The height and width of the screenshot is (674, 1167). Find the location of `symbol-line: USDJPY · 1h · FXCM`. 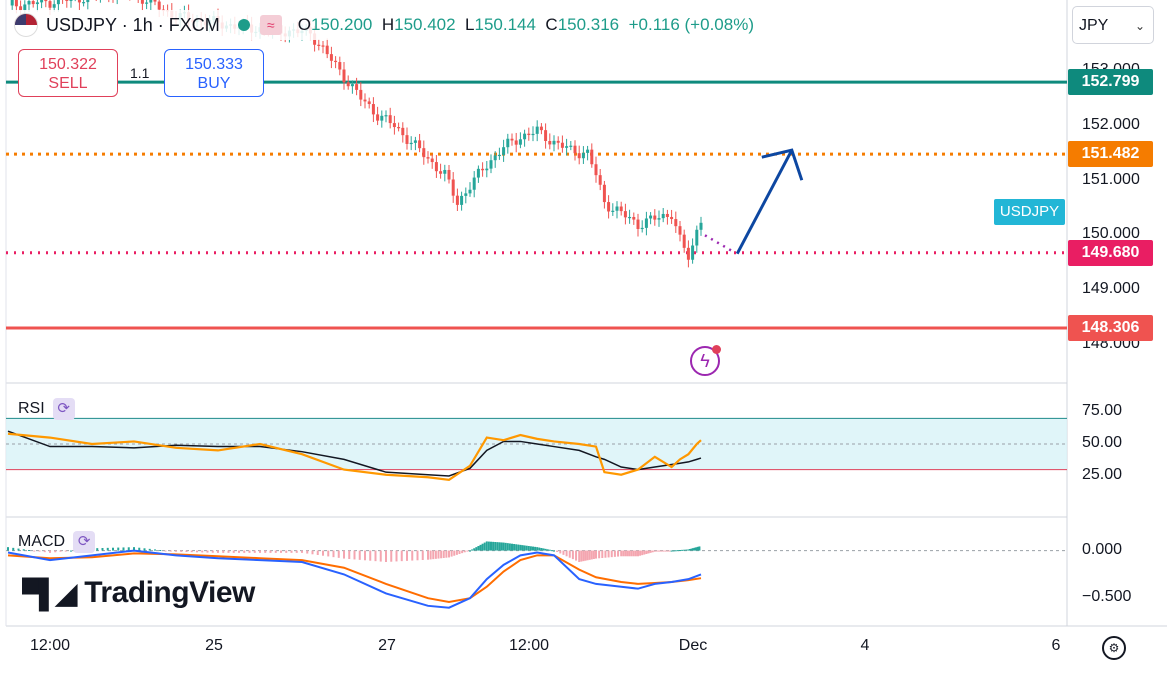

symbol-line: USDJPY · 1h · FXCM is located at coordinates (133, 24).